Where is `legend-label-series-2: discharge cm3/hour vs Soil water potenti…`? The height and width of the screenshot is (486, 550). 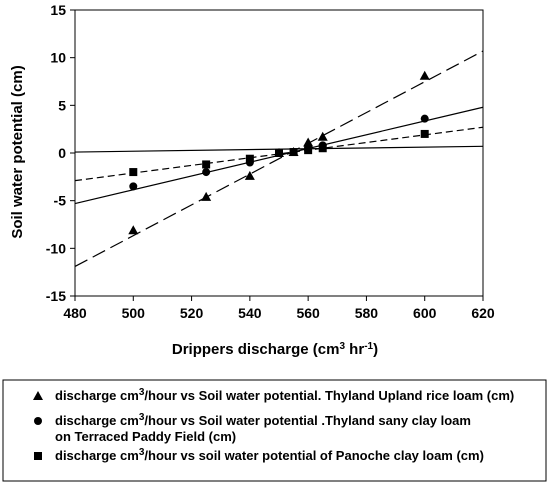
legend-label-series-2: discharge cm3/hour vs Soil water potenti… is located at coordinates (263, 420).